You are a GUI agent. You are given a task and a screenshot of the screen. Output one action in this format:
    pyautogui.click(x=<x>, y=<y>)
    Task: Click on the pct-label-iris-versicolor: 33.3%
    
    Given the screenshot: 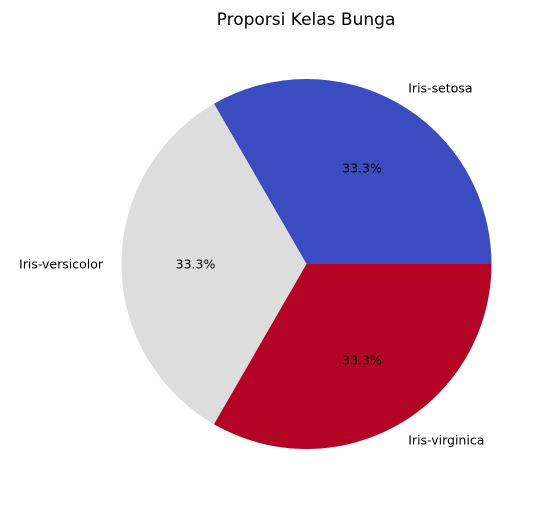 What is the action you would take?
    pyautogui.click(x=196, y=264)
    